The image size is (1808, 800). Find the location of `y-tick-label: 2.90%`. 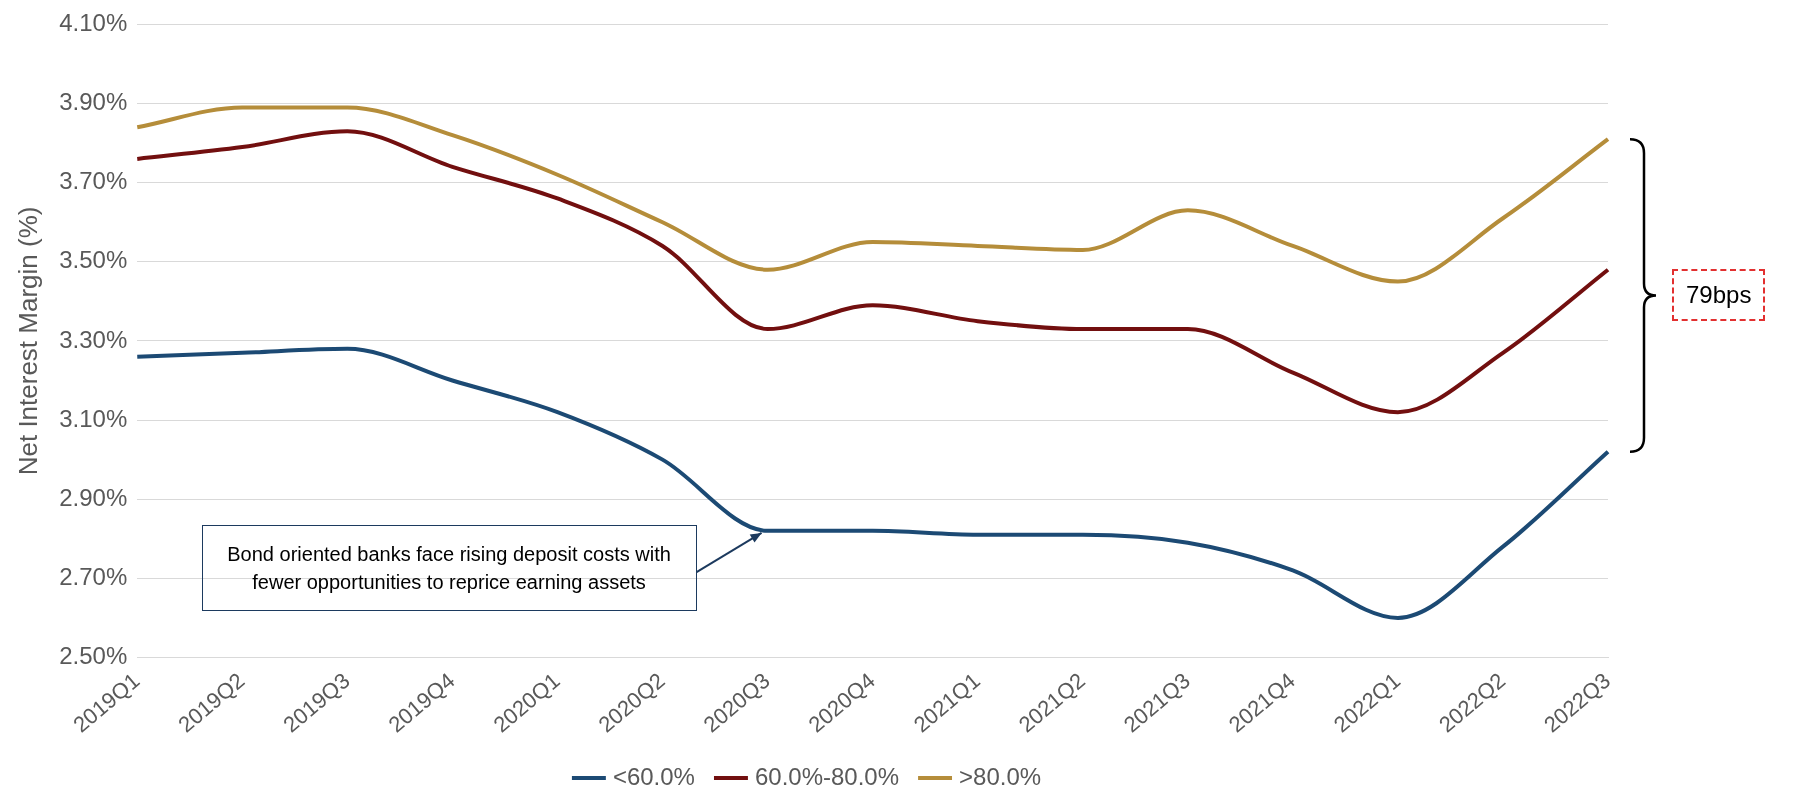

y-tick-label: 2.90% is located at coordinates (93, 497).